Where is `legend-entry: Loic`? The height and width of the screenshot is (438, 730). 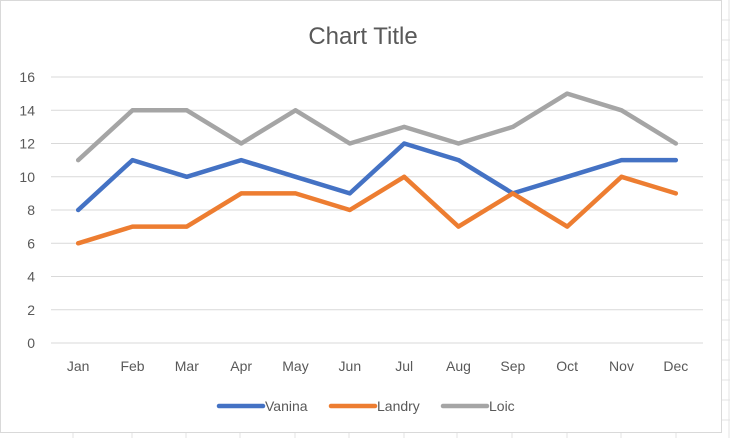
legend-entry: Loic is located at coordinates (477, 406).